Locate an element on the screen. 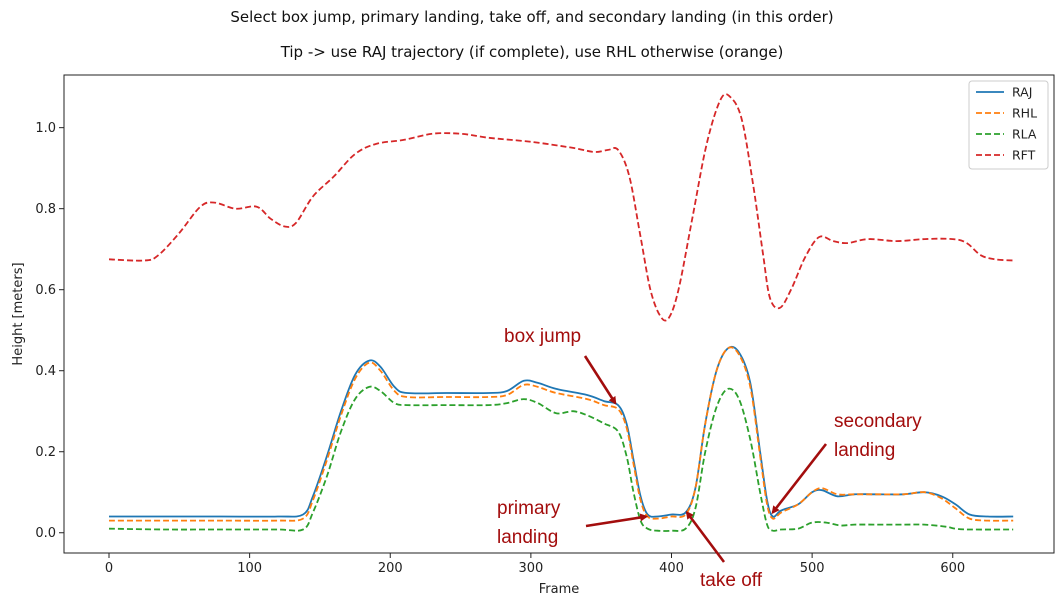 The image size is (1064, 608). legend-label-rft: RFT is located at coordinates (1024, 155).